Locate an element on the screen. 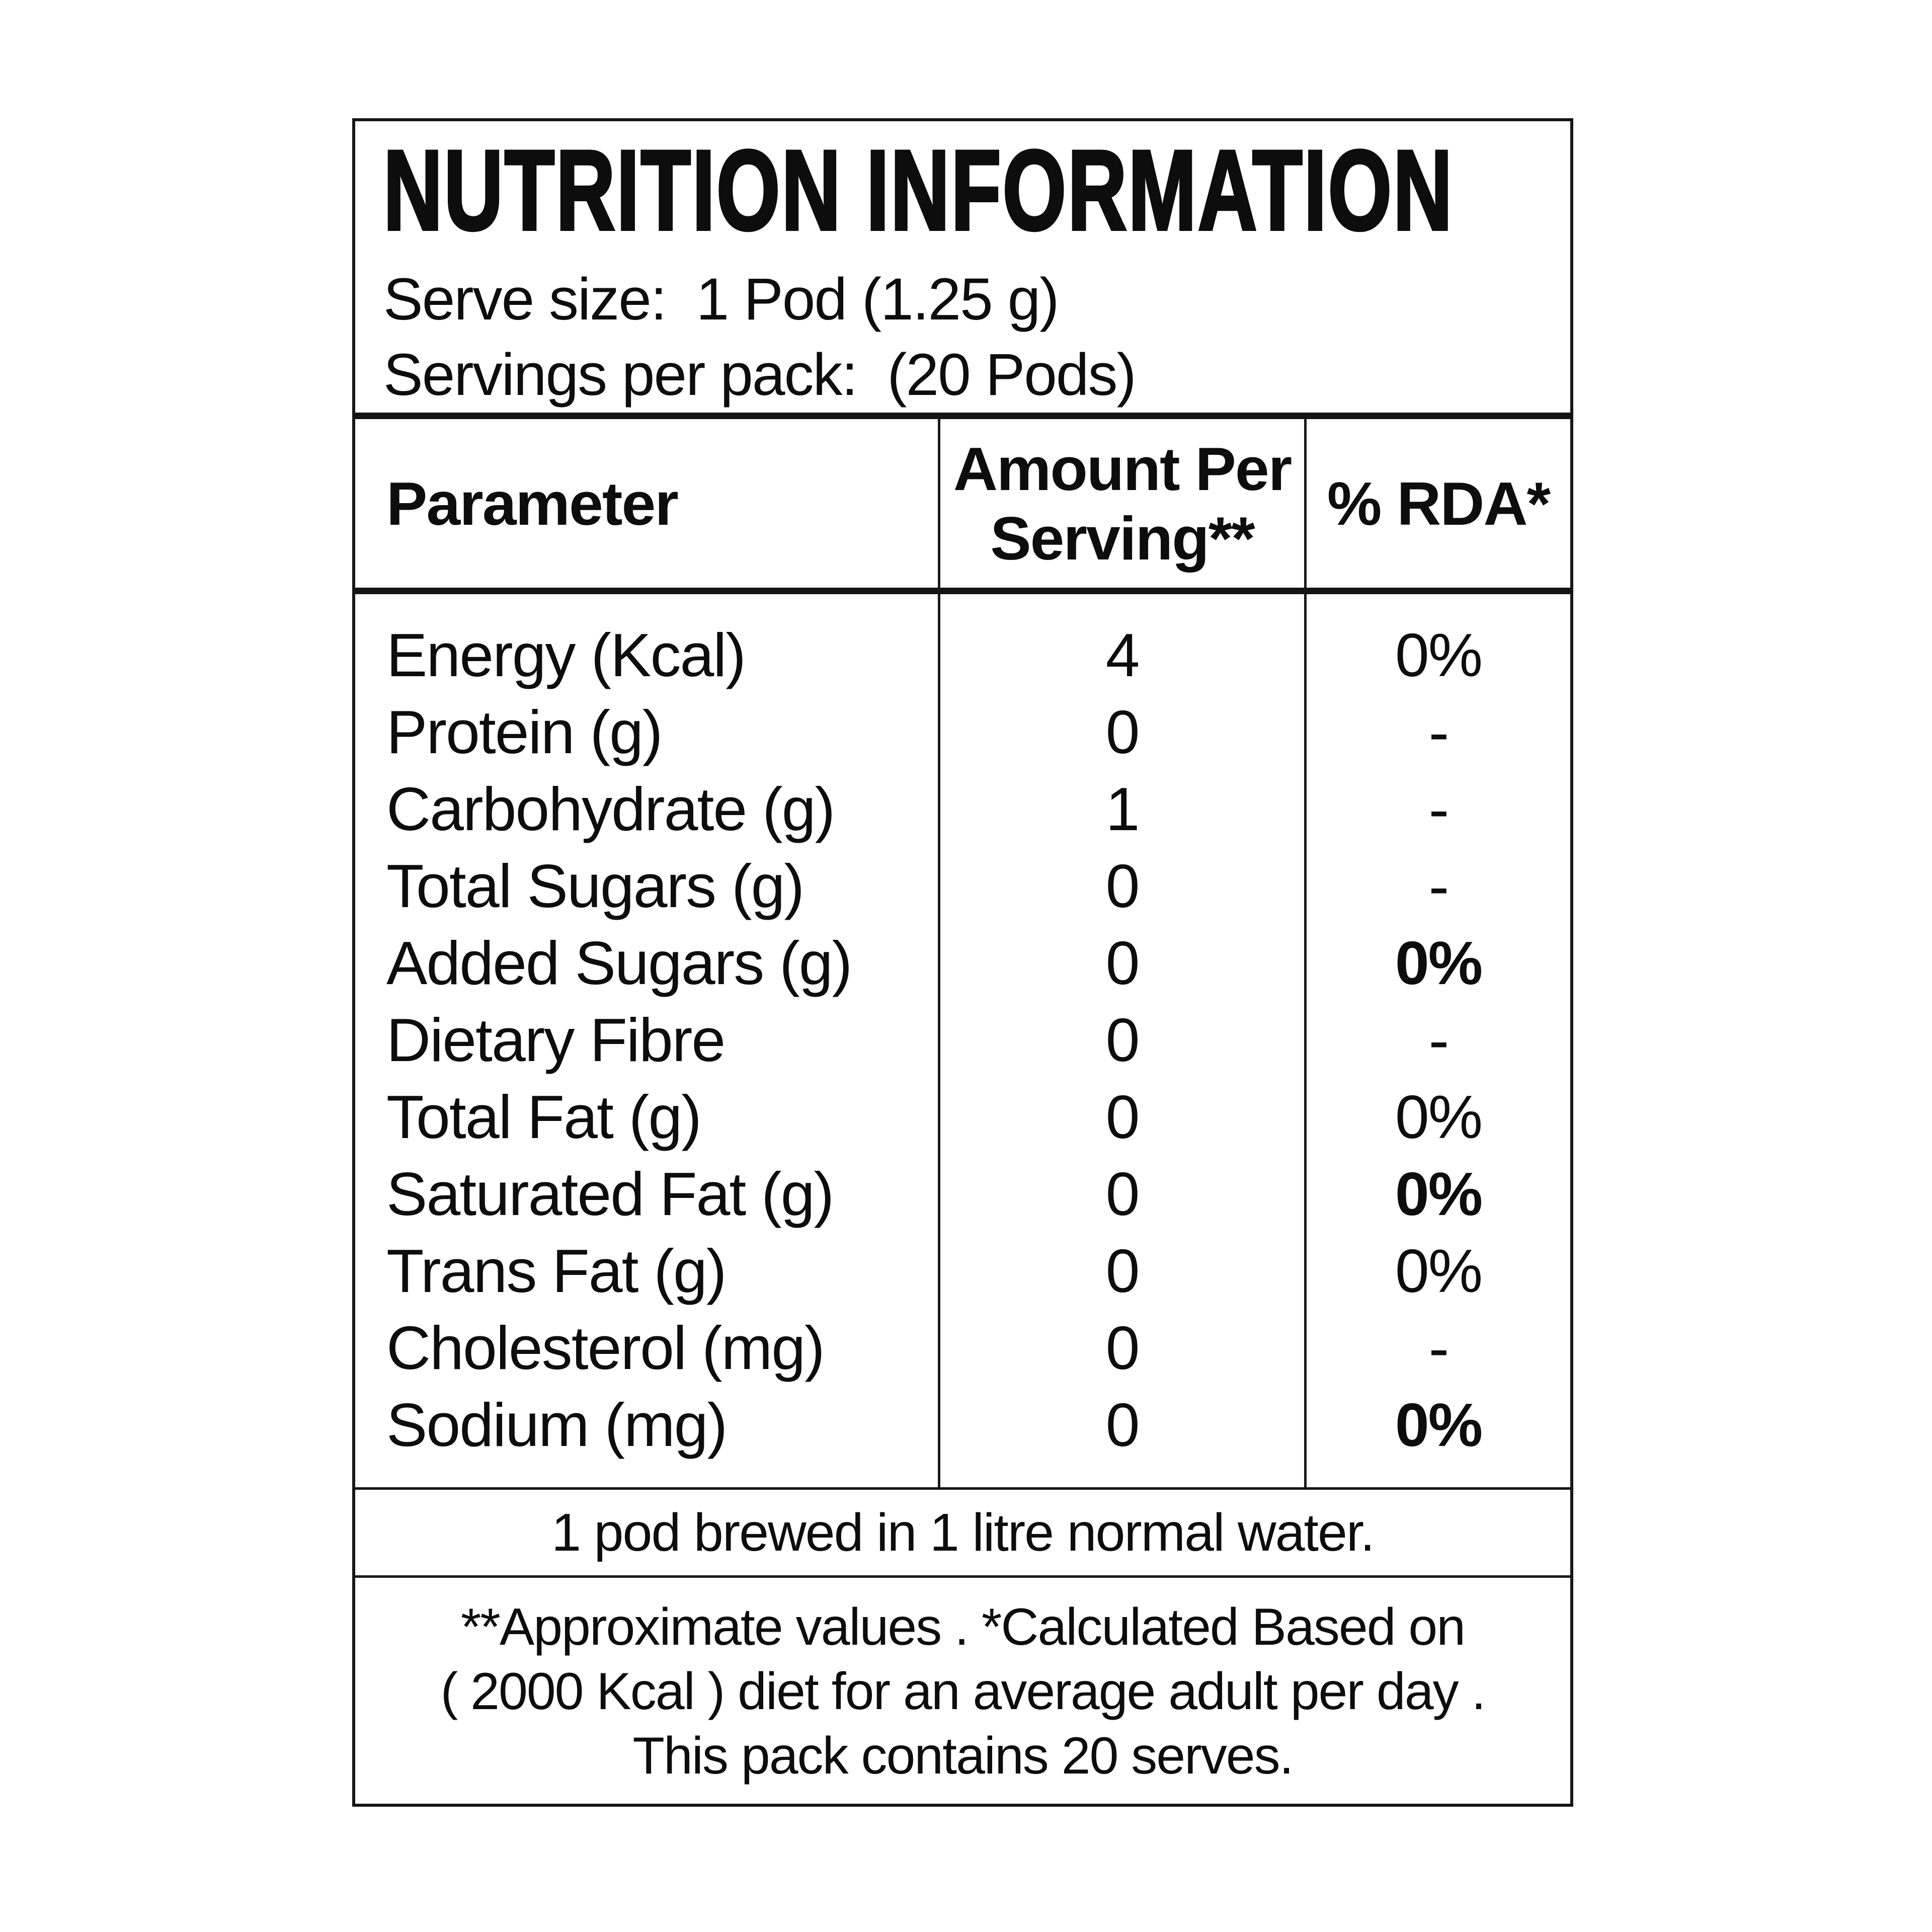 This screenshot has width=1932, height=1932. row-label-total-fat: Total Fat (g) is located at coordinates (544, 1116).